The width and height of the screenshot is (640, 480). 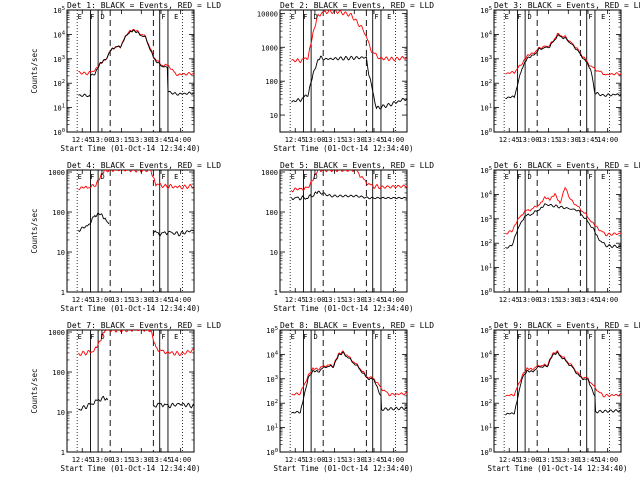 I want to click on y-tick-label-3: 102, so click(x=486, y=403).